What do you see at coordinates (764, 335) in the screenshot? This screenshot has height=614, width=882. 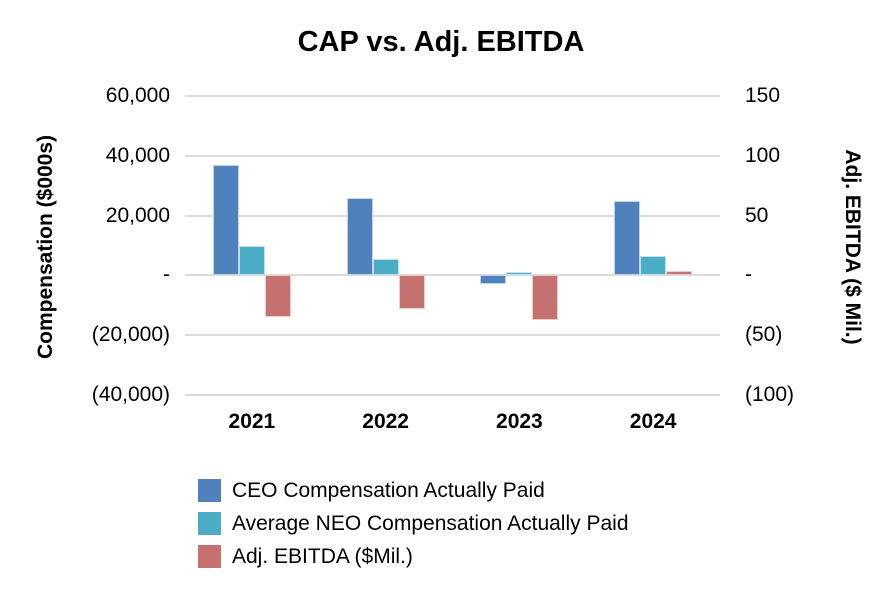 I see `right-axis-tick-label: (50)` at bounding box center [764, 335].